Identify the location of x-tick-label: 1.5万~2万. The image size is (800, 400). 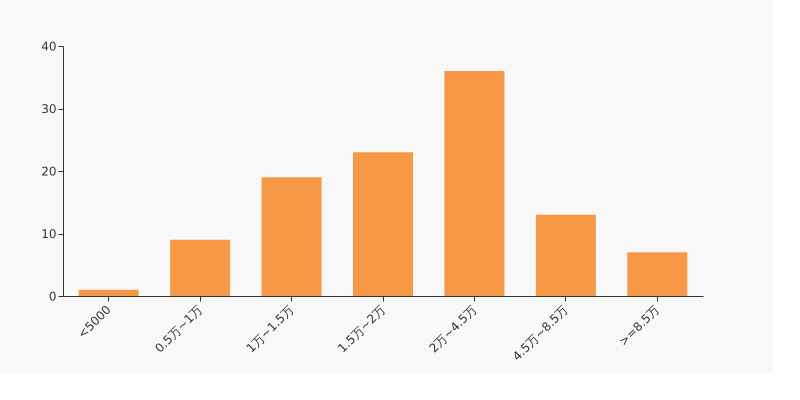
(361, 329).